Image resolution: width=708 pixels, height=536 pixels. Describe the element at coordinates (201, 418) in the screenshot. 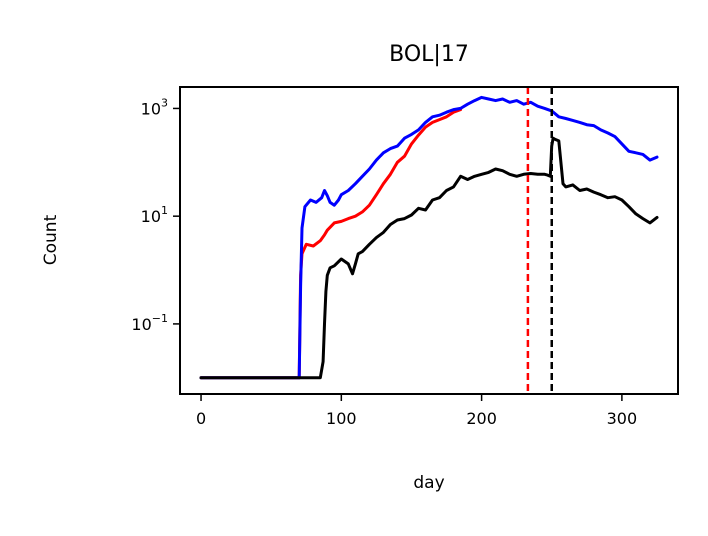

I see `x-tick-label: 0` at that location.